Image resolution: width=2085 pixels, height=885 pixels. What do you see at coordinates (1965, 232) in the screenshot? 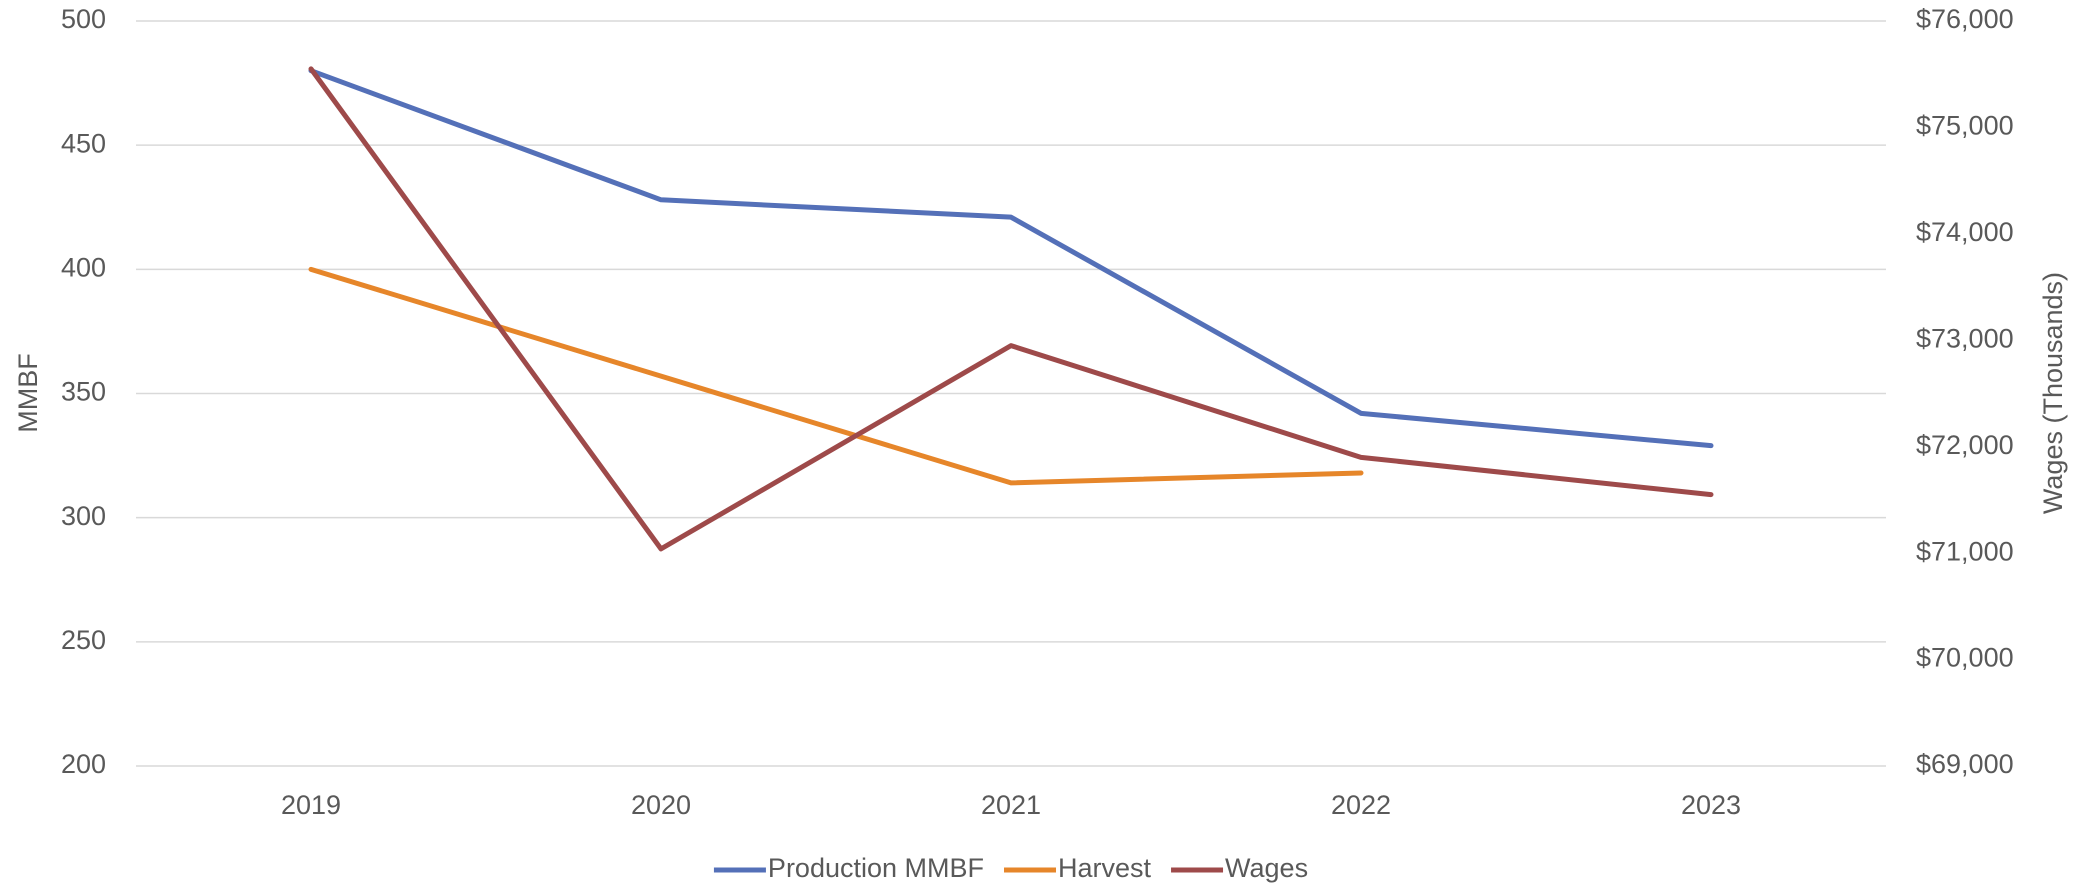
I see `y2-tick-label: $74,000` at bounding box center [1965, 232].